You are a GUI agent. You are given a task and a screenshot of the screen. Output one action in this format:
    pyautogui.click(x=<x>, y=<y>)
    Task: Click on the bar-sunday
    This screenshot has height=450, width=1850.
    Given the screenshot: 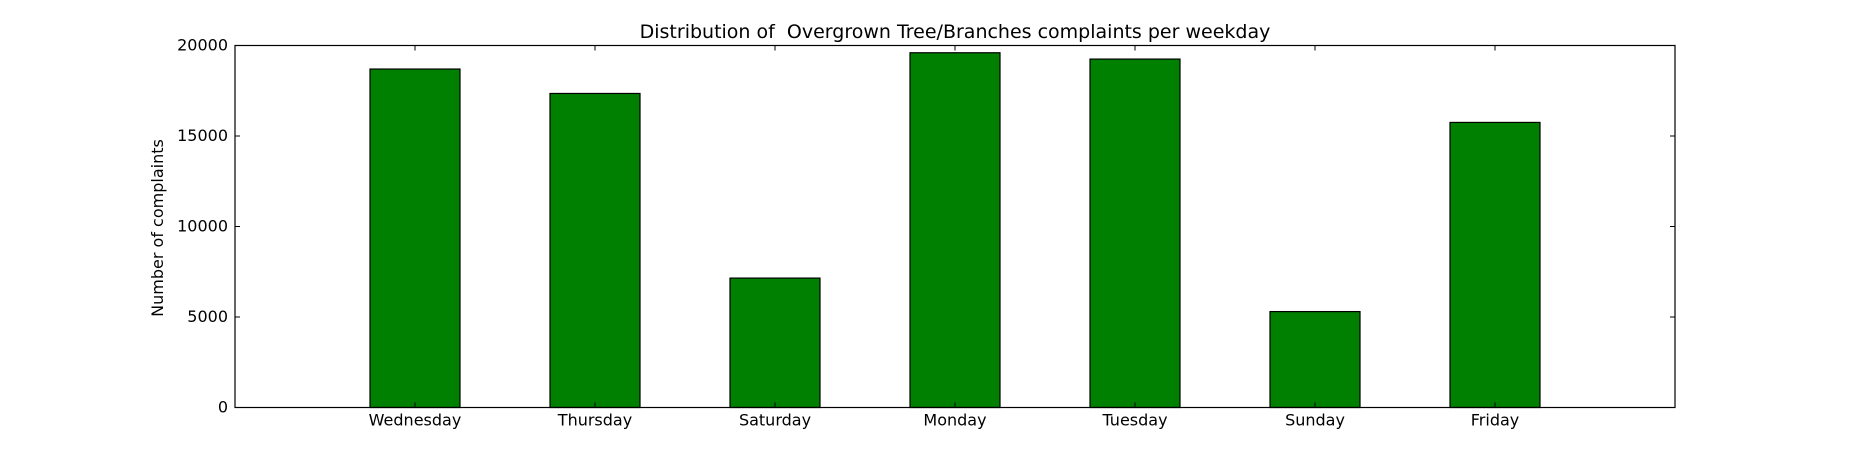 What is the action you would take?
    pyautogui.click(x=1315, y=359)
    